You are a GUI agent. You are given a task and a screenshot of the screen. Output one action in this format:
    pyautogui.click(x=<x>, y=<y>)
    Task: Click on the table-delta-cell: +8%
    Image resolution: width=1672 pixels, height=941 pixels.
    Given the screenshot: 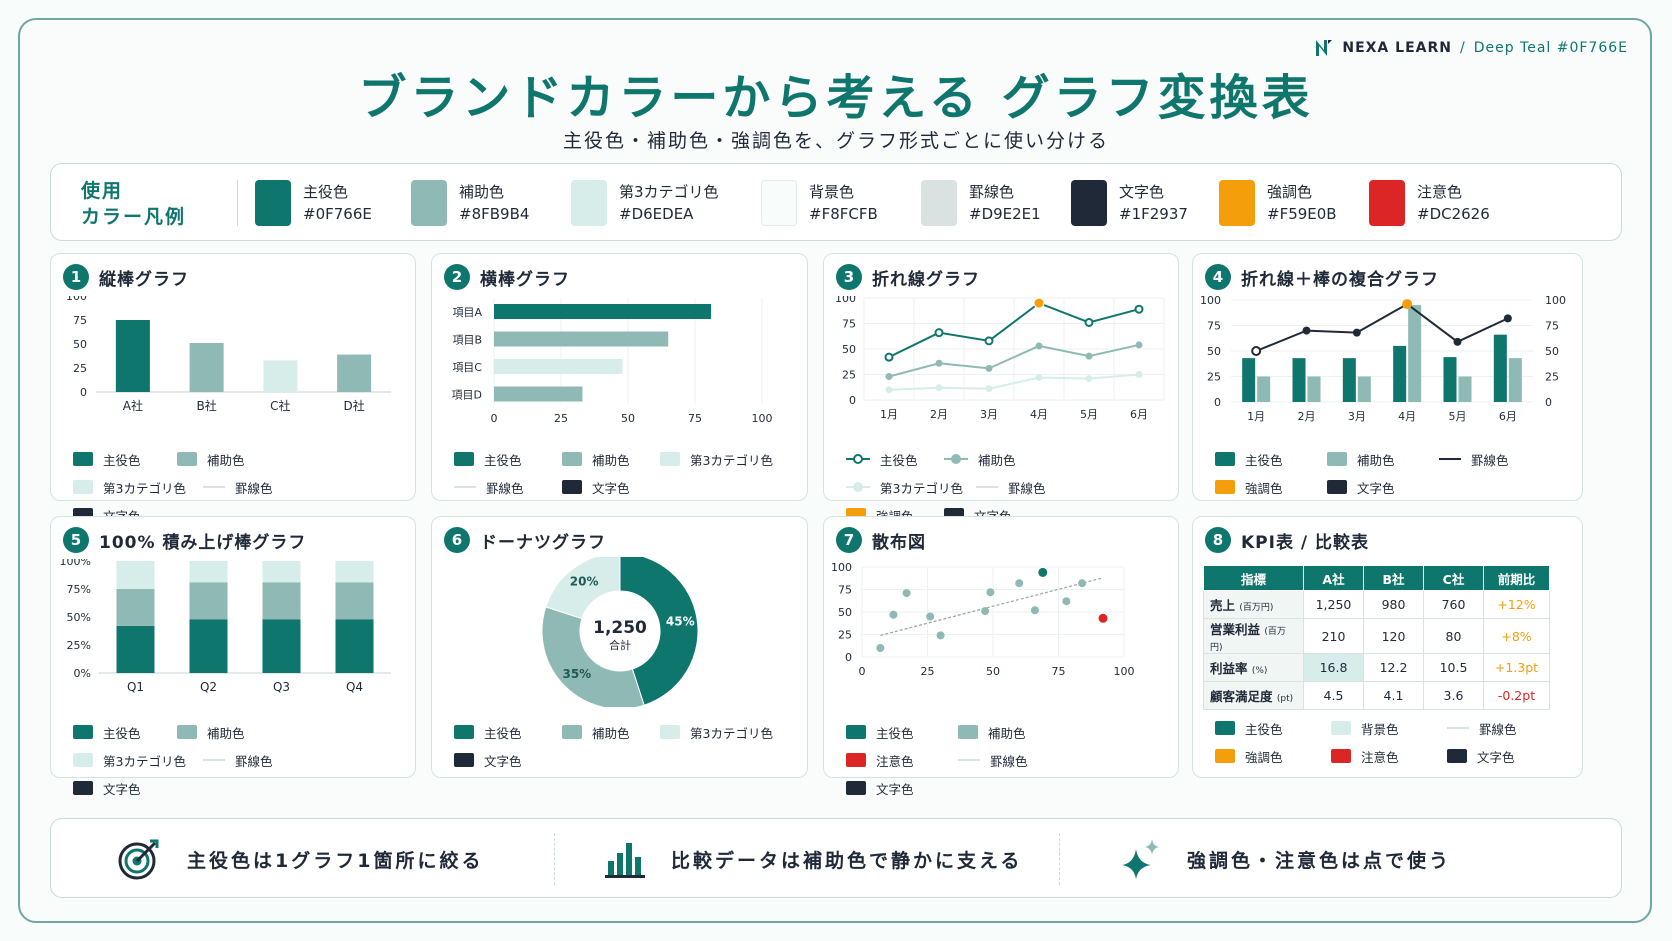 What is the action you would take?
    pyautogui.click(x=1516, y=636)
    